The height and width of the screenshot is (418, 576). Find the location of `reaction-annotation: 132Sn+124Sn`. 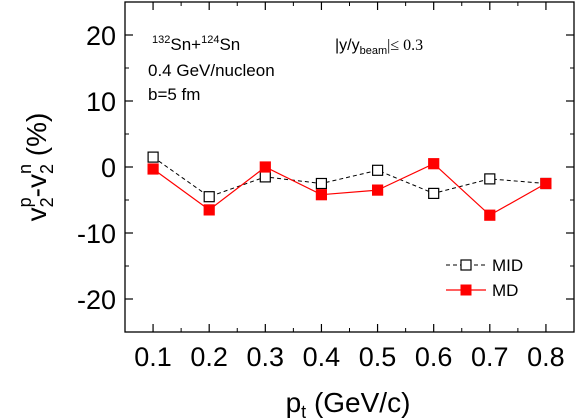

reaction-annotation: 132Sn+124Sn is located at coordinates (196, 44).